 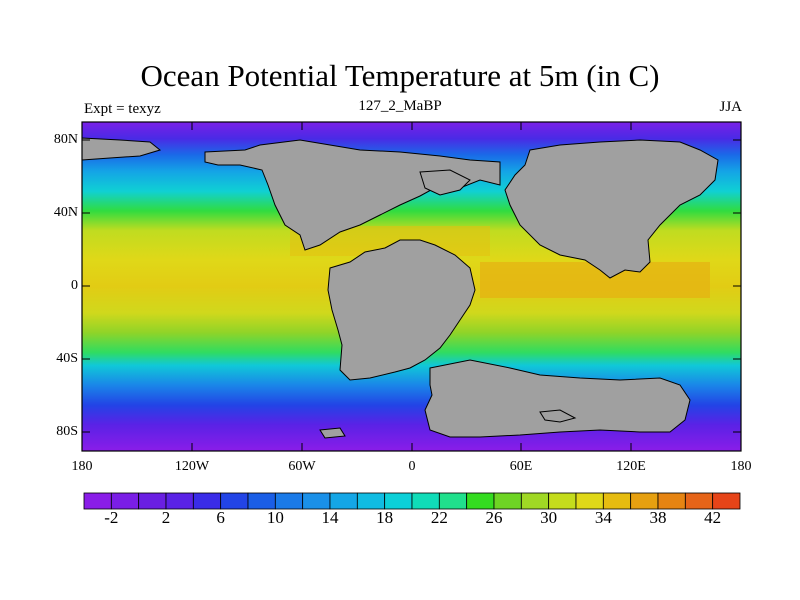 I want to click on colorbar-label: 6, so click(x=220, y=517).